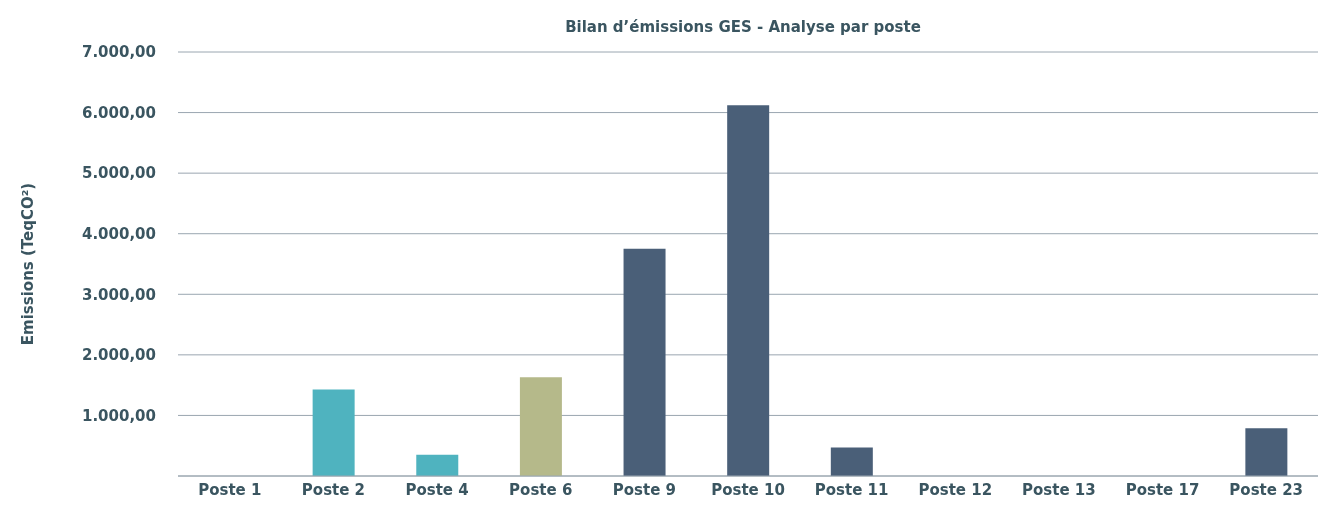 Image resolution: width=1326 pixels, height=519 pixels. Describe the element at coordinates (118, 294) in the screenshot. I see `y-tick-label: 3.000,00` at that location.